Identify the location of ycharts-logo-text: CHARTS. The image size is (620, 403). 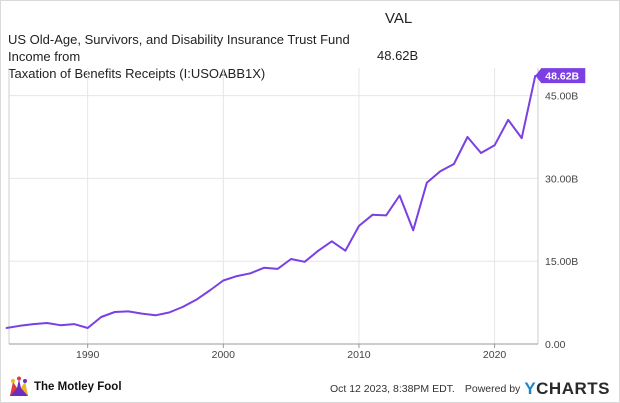
(573, 388).